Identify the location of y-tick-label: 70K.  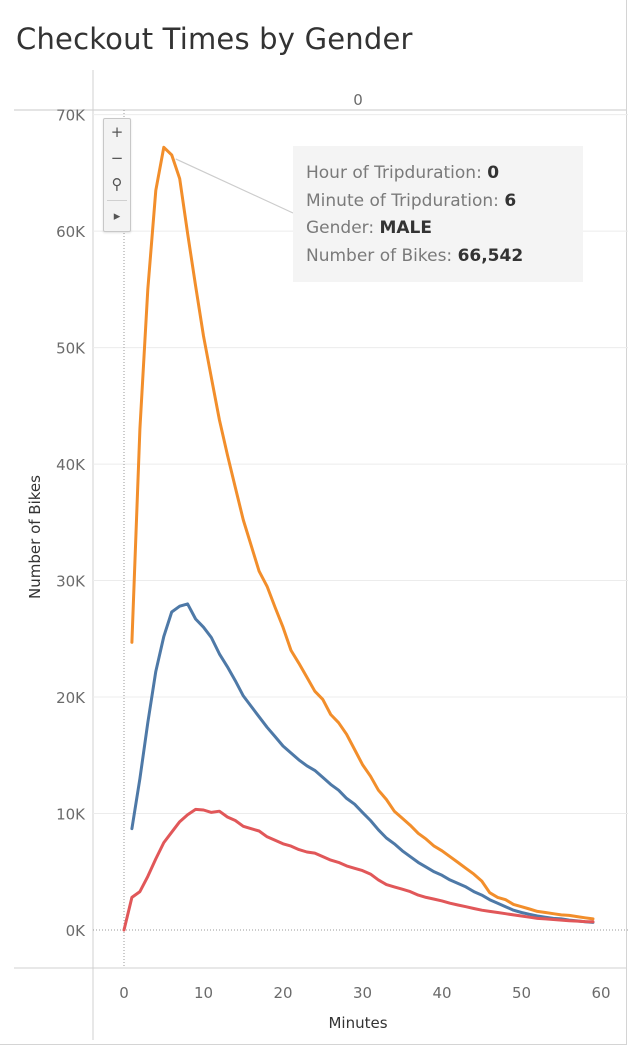
(71, 116).